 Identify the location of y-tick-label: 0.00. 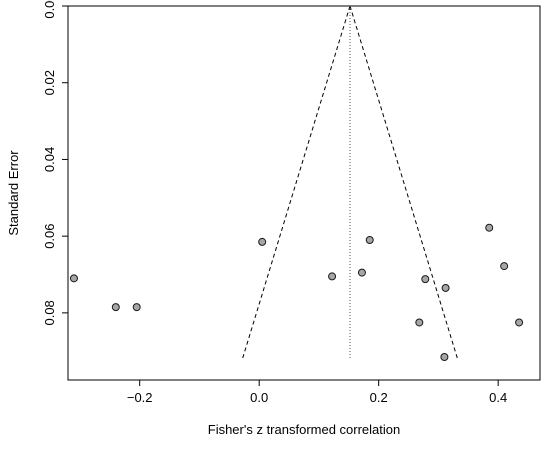
(49, 9).